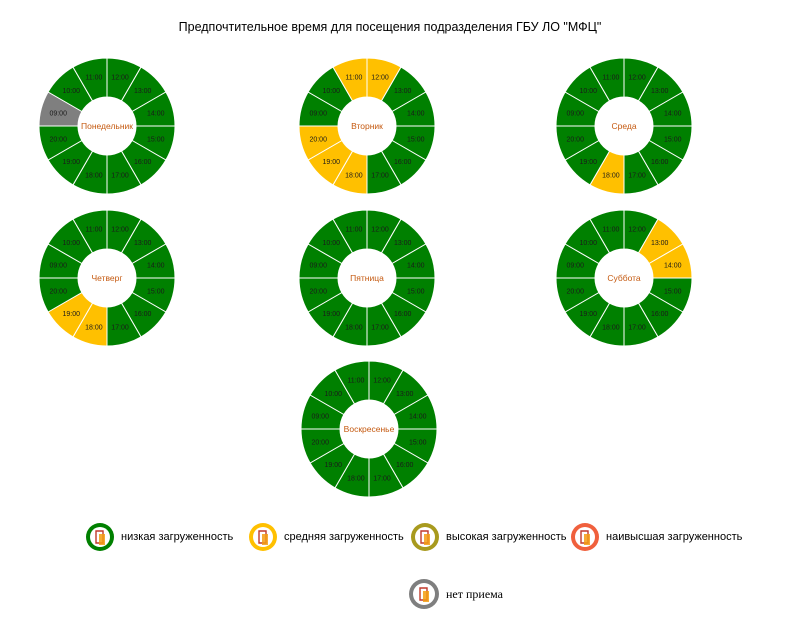 This screenshot has height=624, width=804. Describe the element at coordinates (344, 537) in the screenshot. I see `legend-label-medium: средняя загруженность` at that location.